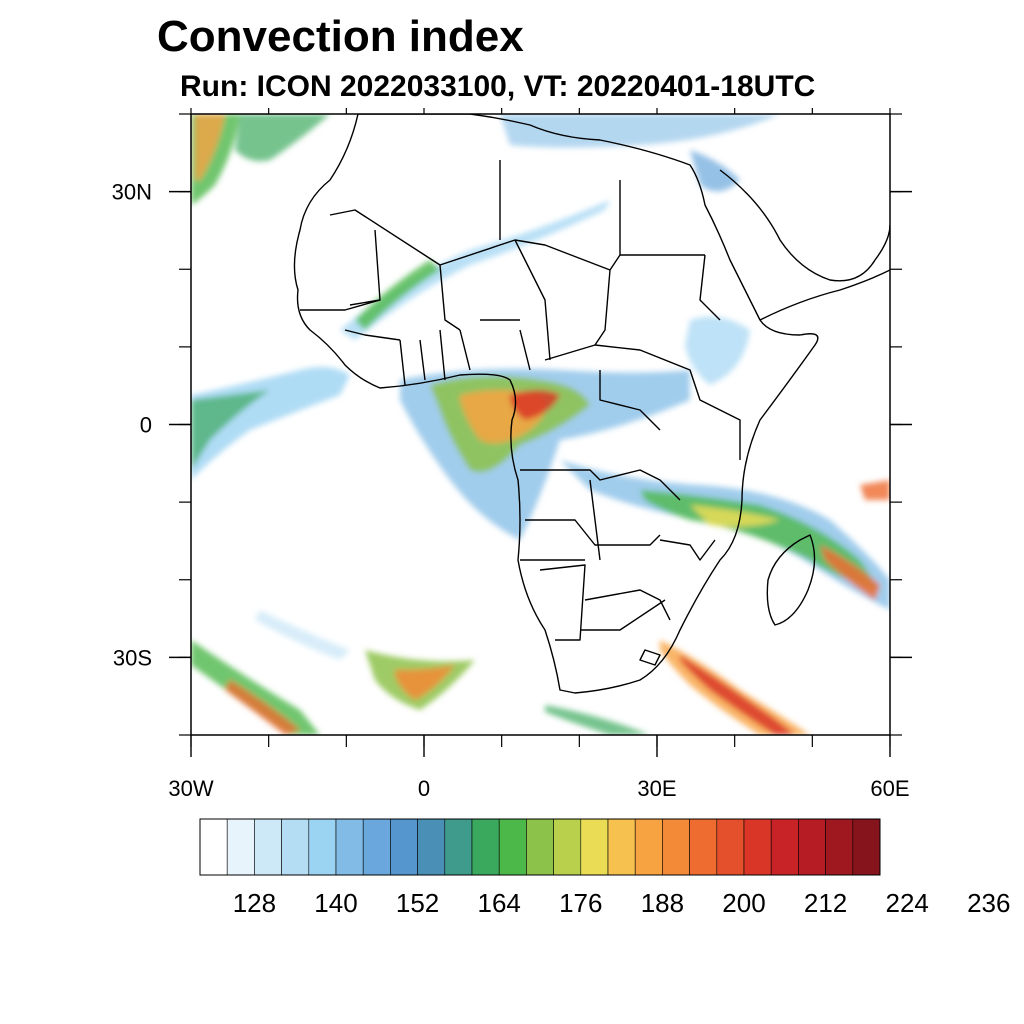 The width and height of the screenshot is (1024, 1024). Describe the element at coordinates (825, 903) in the screenshot. I see `colorbar-label: 212` at that location.